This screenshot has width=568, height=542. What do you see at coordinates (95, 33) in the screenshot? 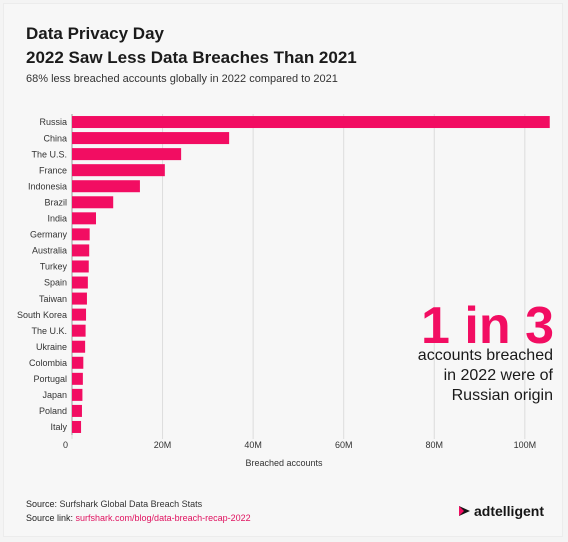
I see `title-line-1: Data Privacy Day` at bounding box center [95, 33].